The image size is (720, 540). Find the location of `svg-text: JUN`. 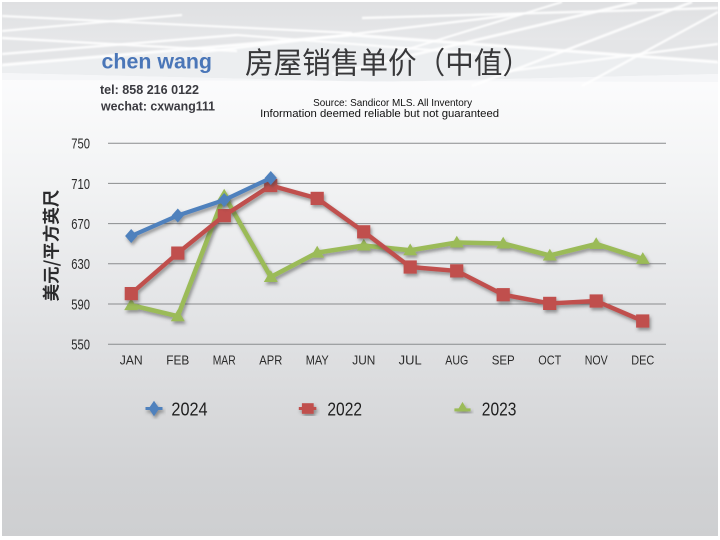

svg-text: JUN is located at coordinates (363, 360).